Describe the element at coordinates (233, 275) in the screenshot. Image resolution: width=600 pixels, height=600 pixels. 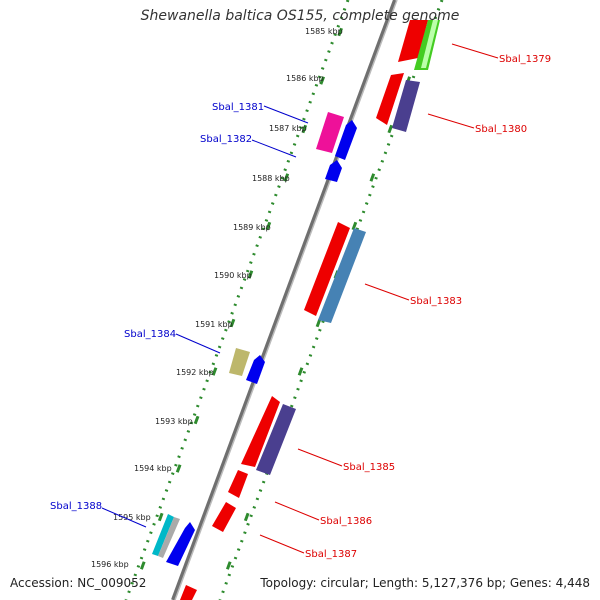
I see `kbp-label: 1590 kbp` at that location.